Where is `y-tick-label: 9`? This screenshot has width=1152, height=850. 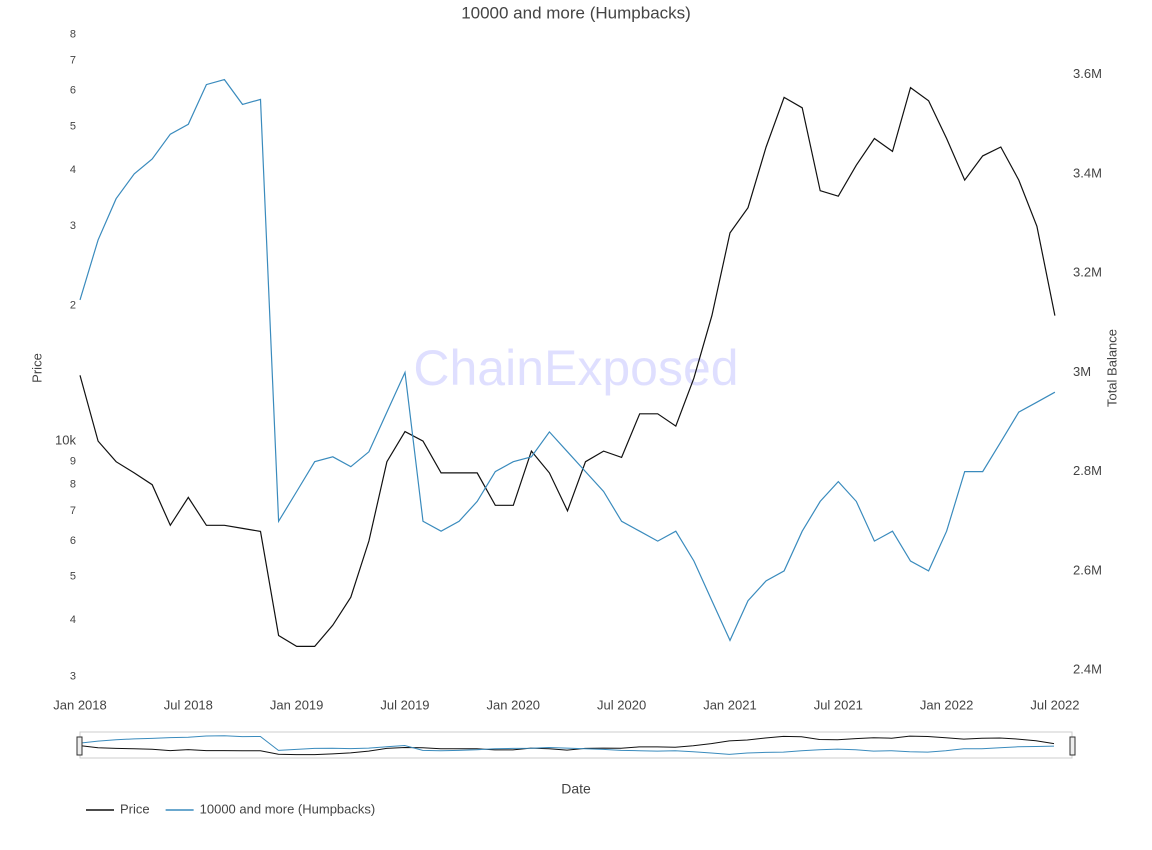
y-tick-label: 9 is located at coordinates (73, 462).